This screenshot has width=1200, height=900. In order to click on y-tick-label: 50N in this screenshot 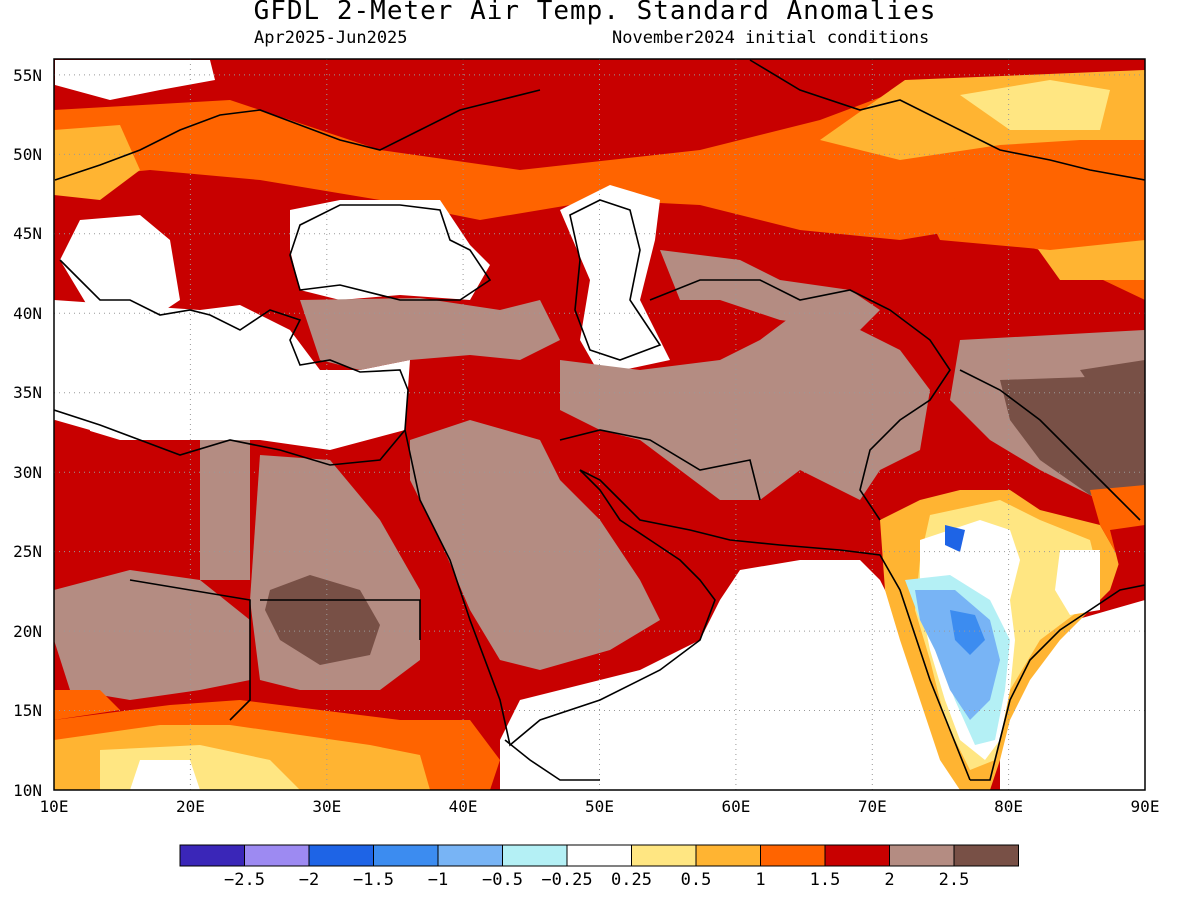, I will do `click(27, 154)`.